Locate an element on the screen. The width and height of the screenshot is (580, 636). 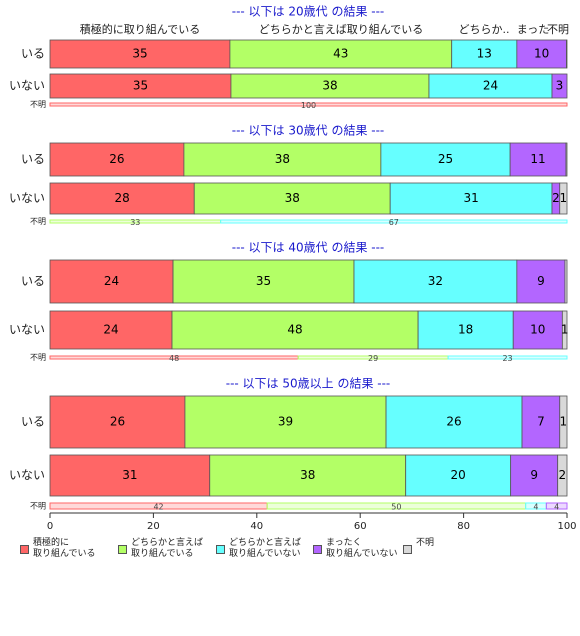
legend-label: 不明 is located at coordinates (425, 543).